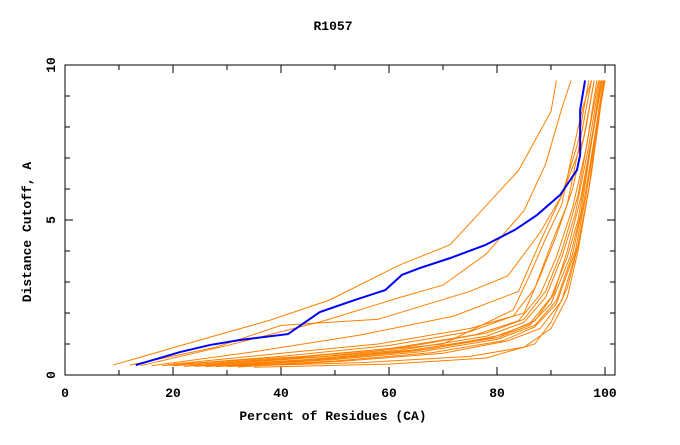 The height and width of the screenshot is (445, 680). What do you see at coordinates (65, 393) in the screenshot?
I see `x-tick-label: 0` at bounding box center [65, 393].